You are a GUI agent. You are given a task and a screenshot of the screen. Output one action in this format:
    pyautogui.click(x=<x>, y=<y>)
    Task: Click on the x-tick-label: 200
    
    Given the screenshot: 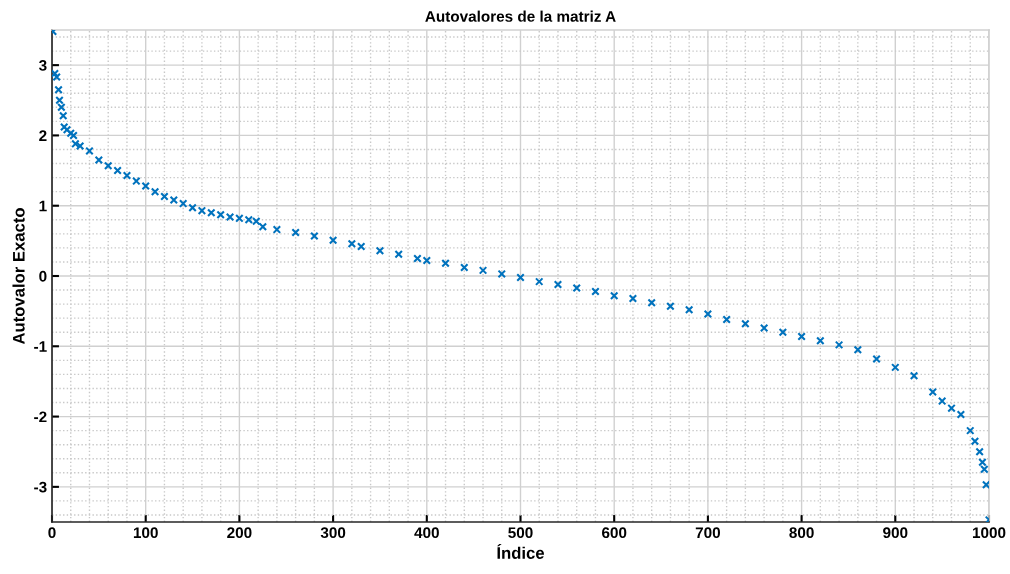 What is the action you would take?
    pyautogui.click(x=239, y=533)
    